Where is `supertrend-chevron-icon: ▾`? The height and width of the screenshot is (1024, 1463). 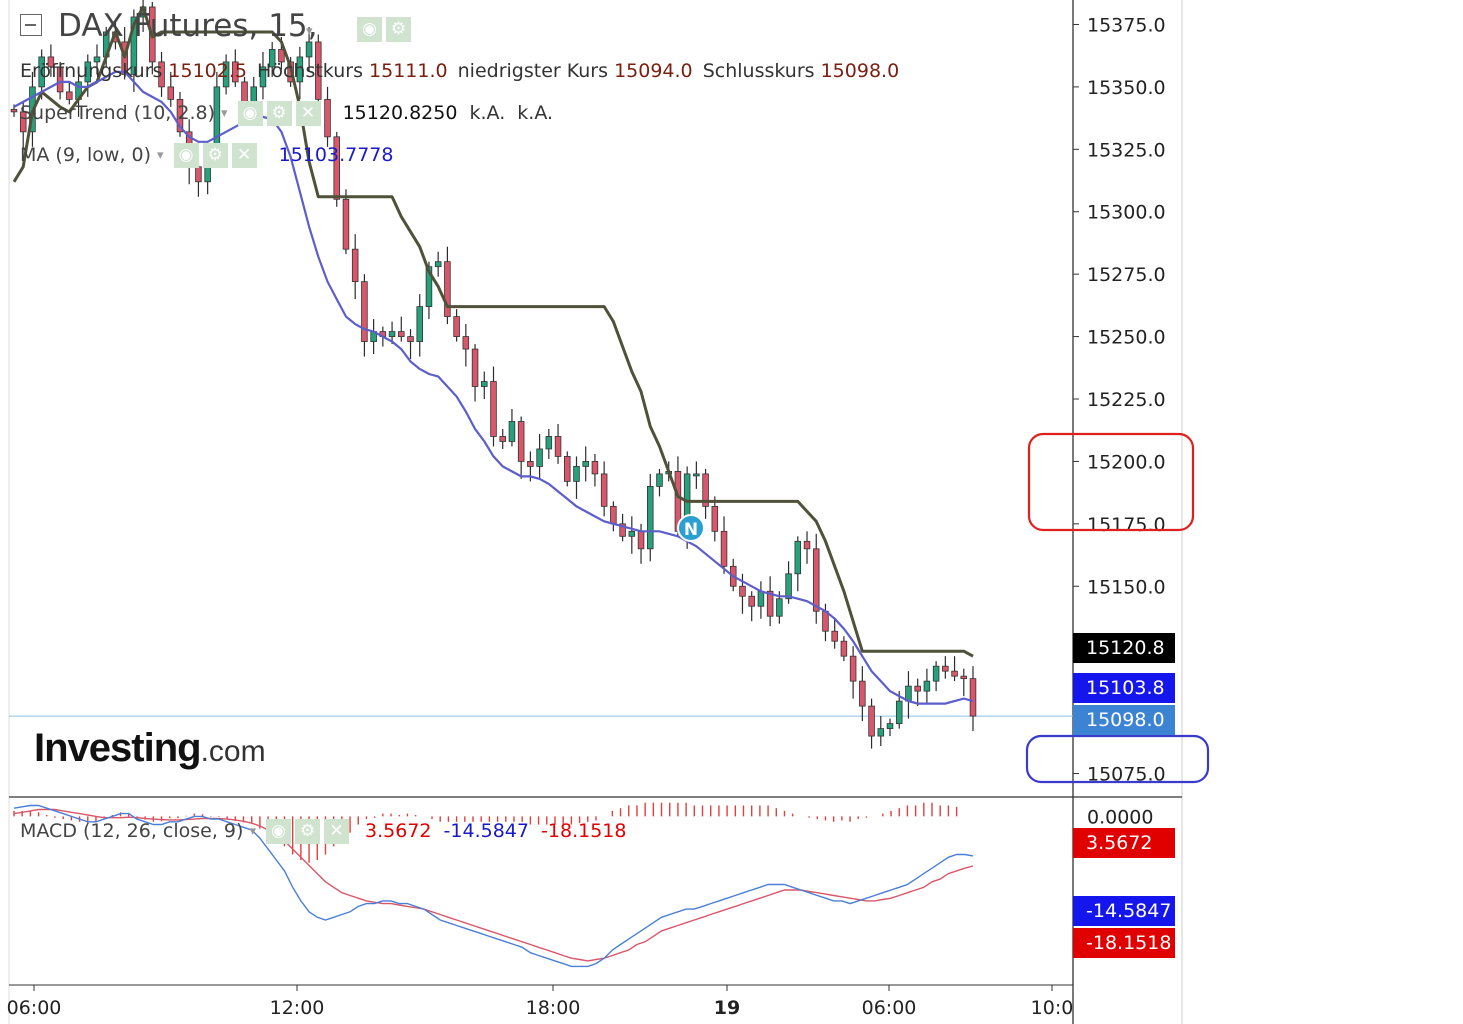
supertrend-chevron-icon: ▾ is located at coordinates (224, 113).